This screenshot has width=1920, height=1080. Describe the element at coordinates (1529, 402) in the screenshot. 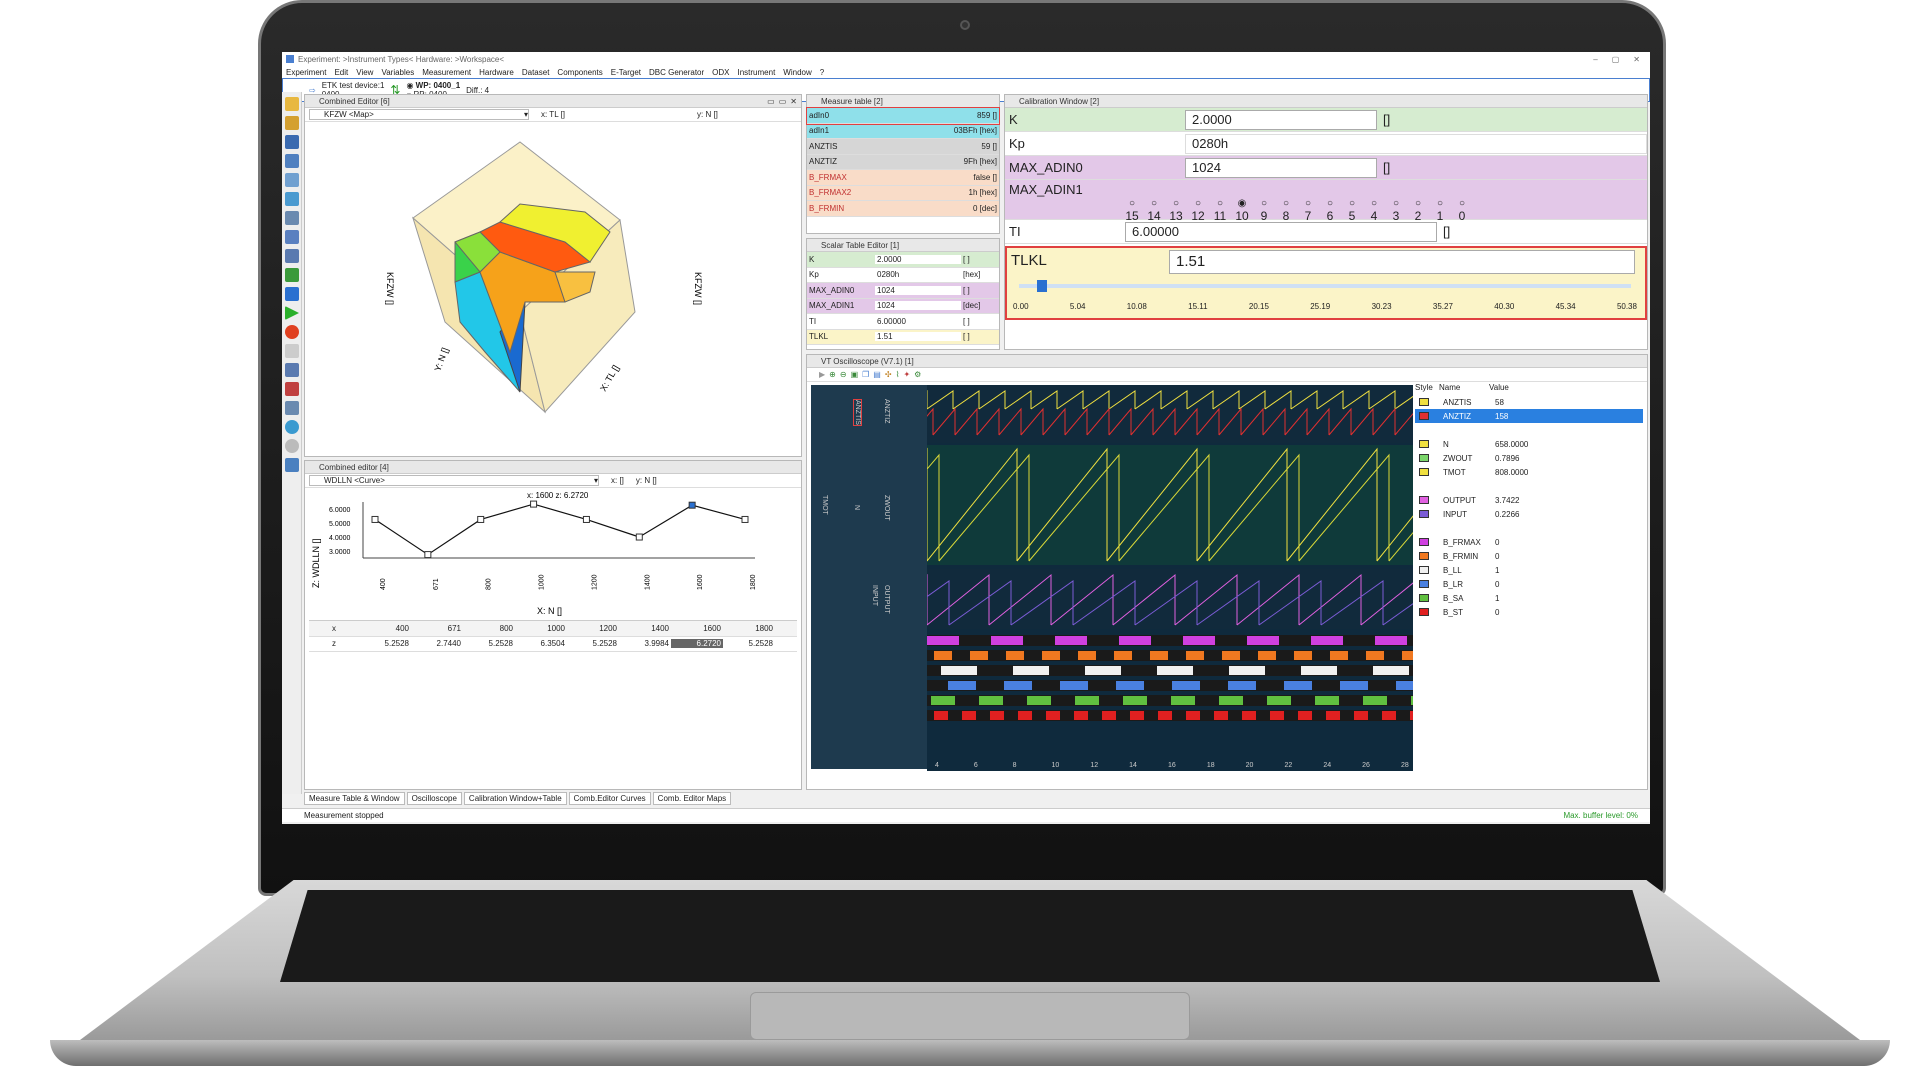

I see `legend-row: ANZTIS 58` at that location.